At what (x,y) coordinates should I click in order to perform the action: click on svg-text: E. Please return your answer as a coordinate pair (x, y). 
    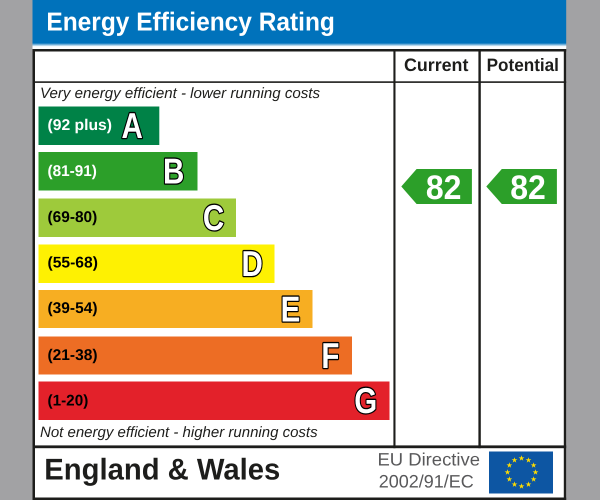
    Looking at the image, I should click on (291, 308).